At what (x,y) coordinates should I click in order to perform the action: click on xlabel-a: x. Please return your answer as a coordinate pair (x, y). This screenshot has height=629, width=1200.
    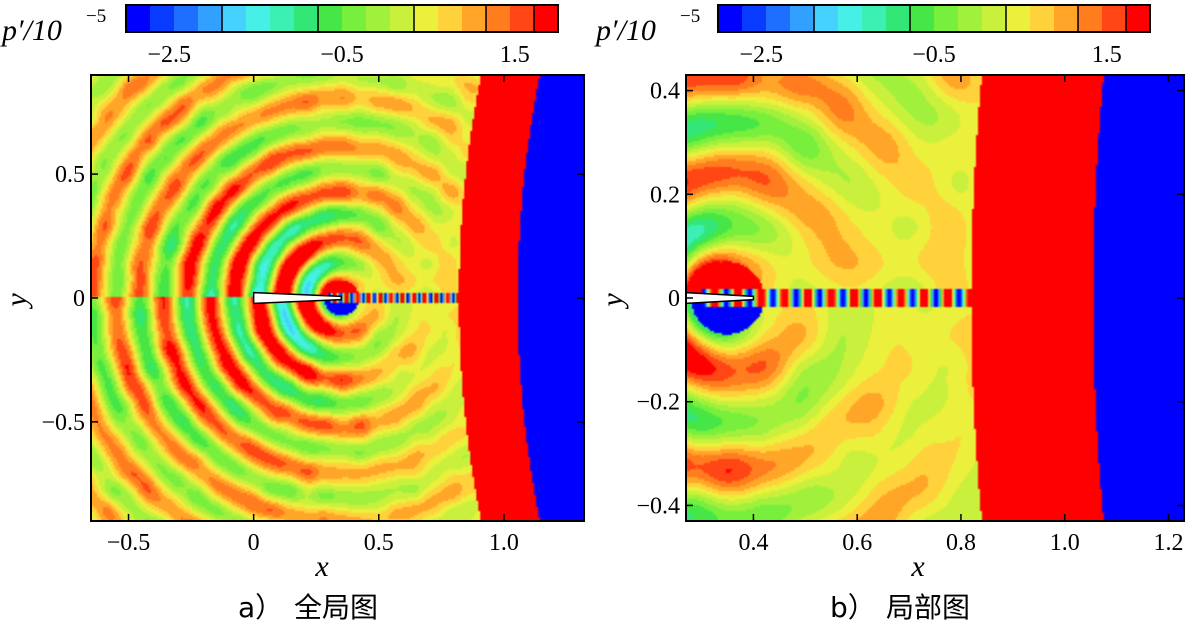
    Looking at the image, I should click on (321, 566).